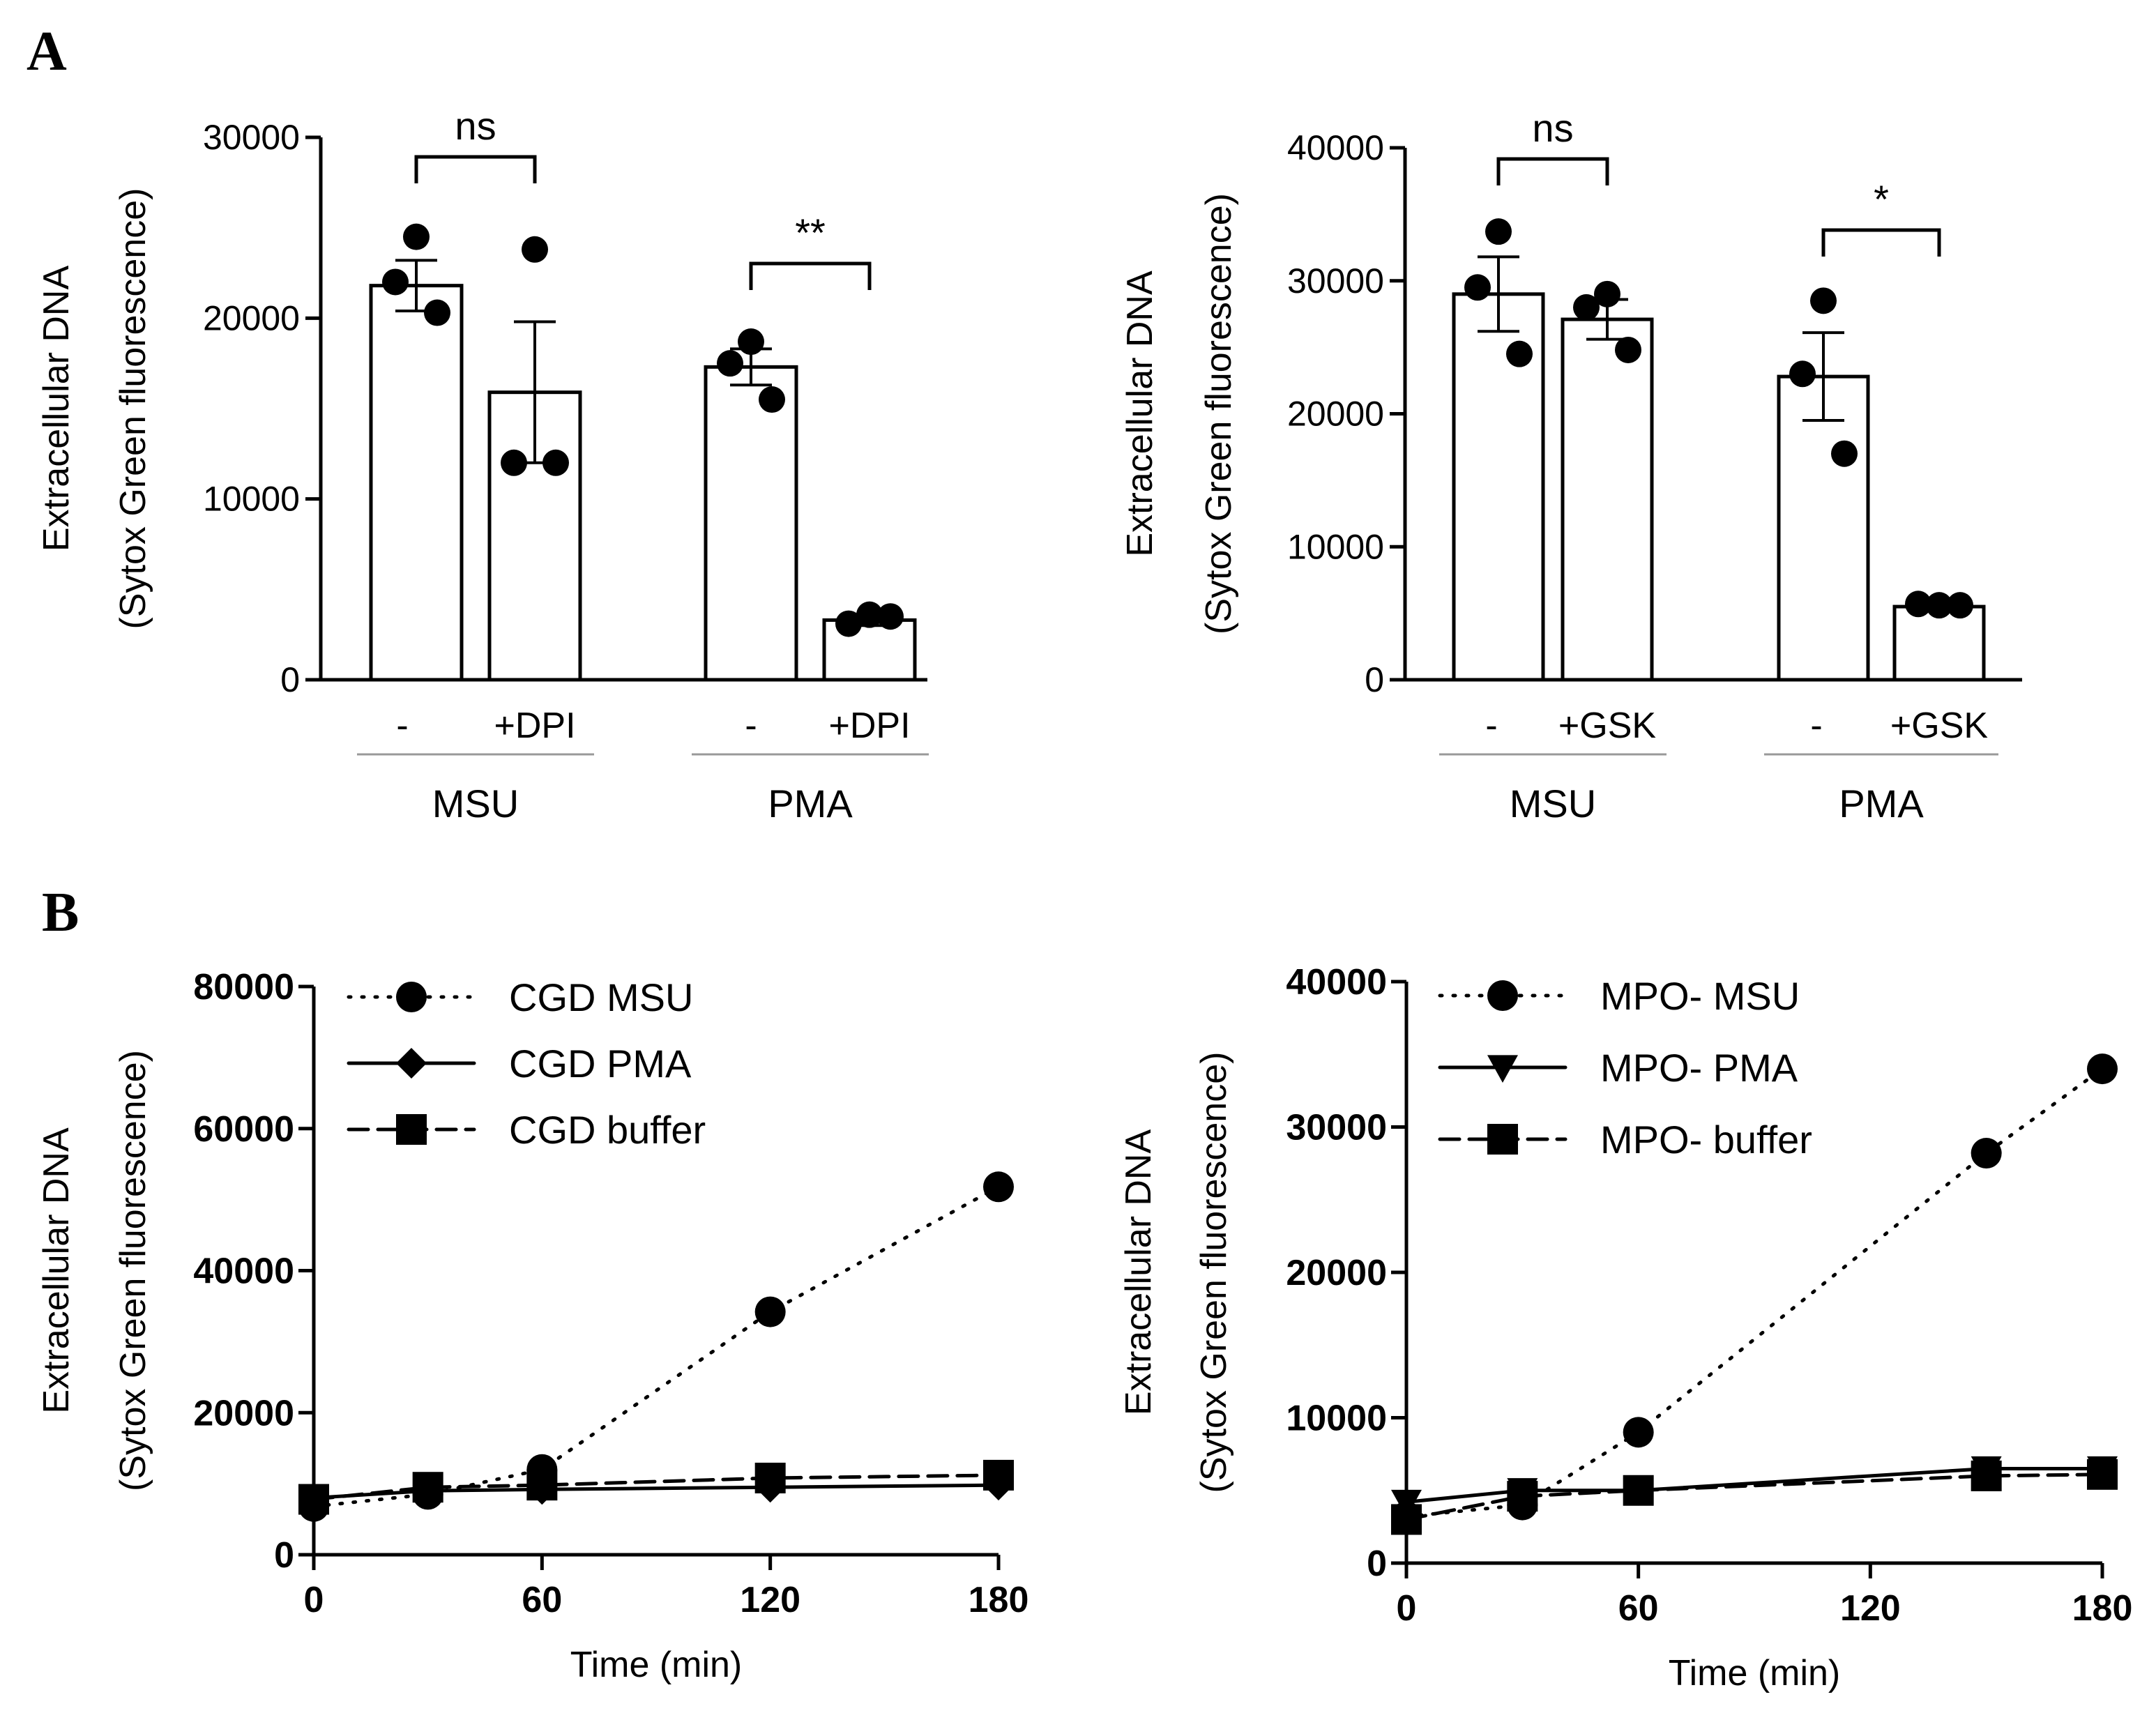 Image resolution: width=2156 pixels, height=1713 pixels. What do you see at coordinates (1706, 1140) in the screenshot?
I see `legend-label: MPO- buffer` at bounding box center [1706, 1140].